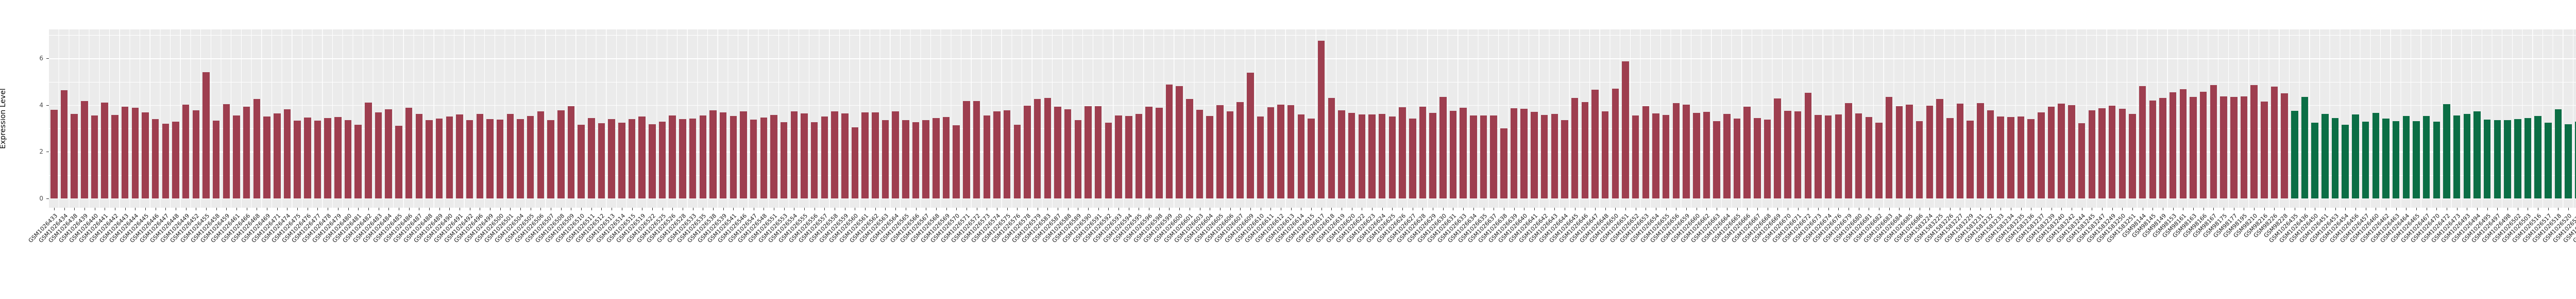 The image size is (2576, 299). I want to click on bar-GSM1026465, so click(2416, 159).